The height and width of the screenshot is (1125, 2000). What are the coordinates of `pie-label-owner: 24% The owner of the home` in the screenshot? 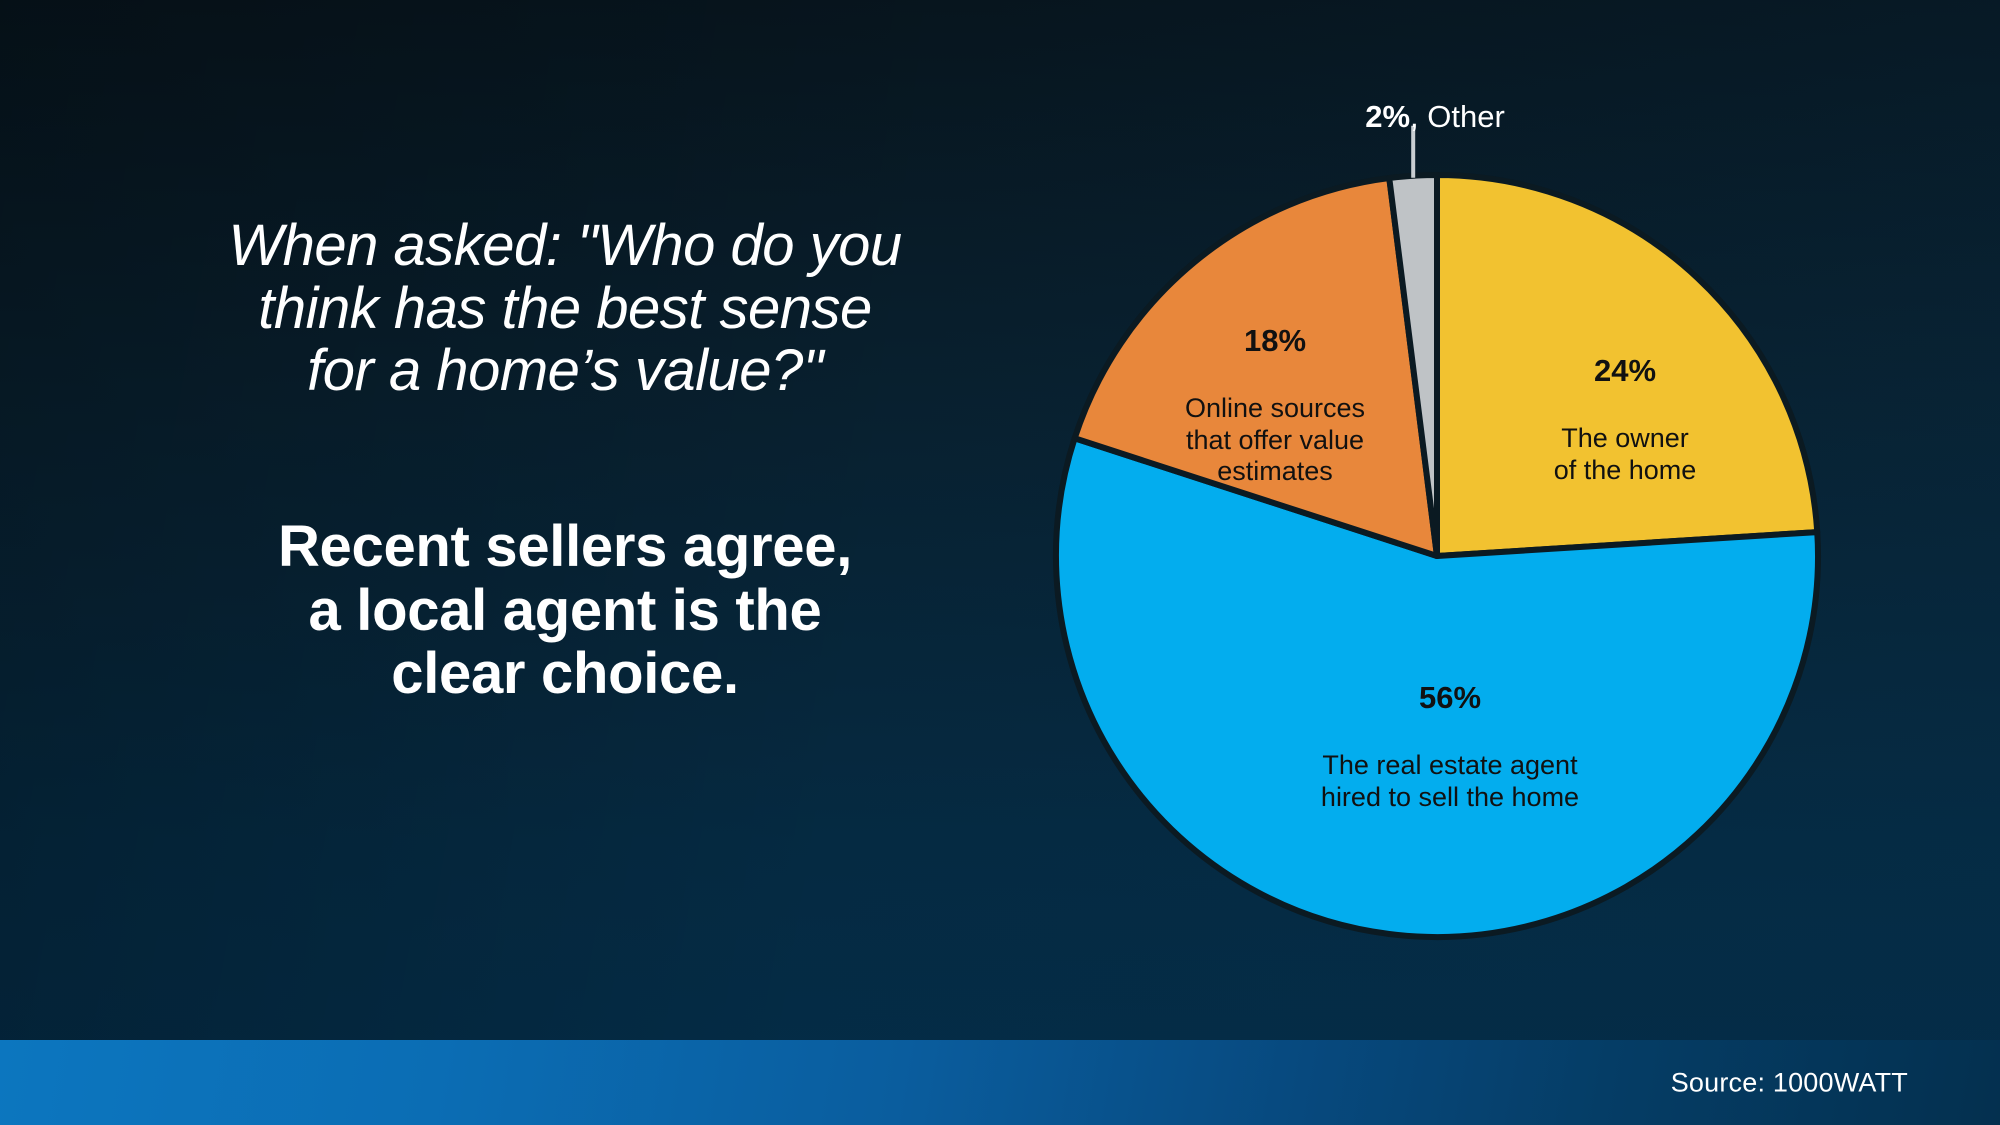 It's located at (1625, 402).